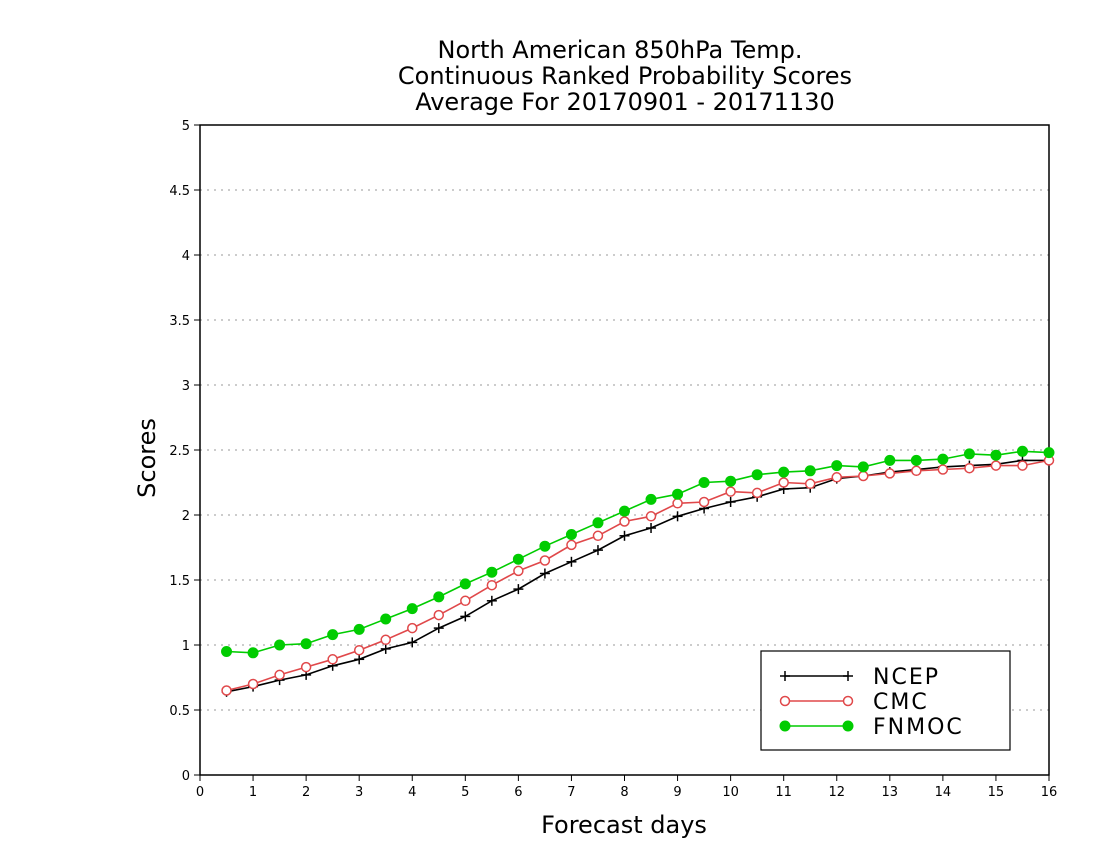  I want to click on x-tick-label: 0, so click(200, 792).